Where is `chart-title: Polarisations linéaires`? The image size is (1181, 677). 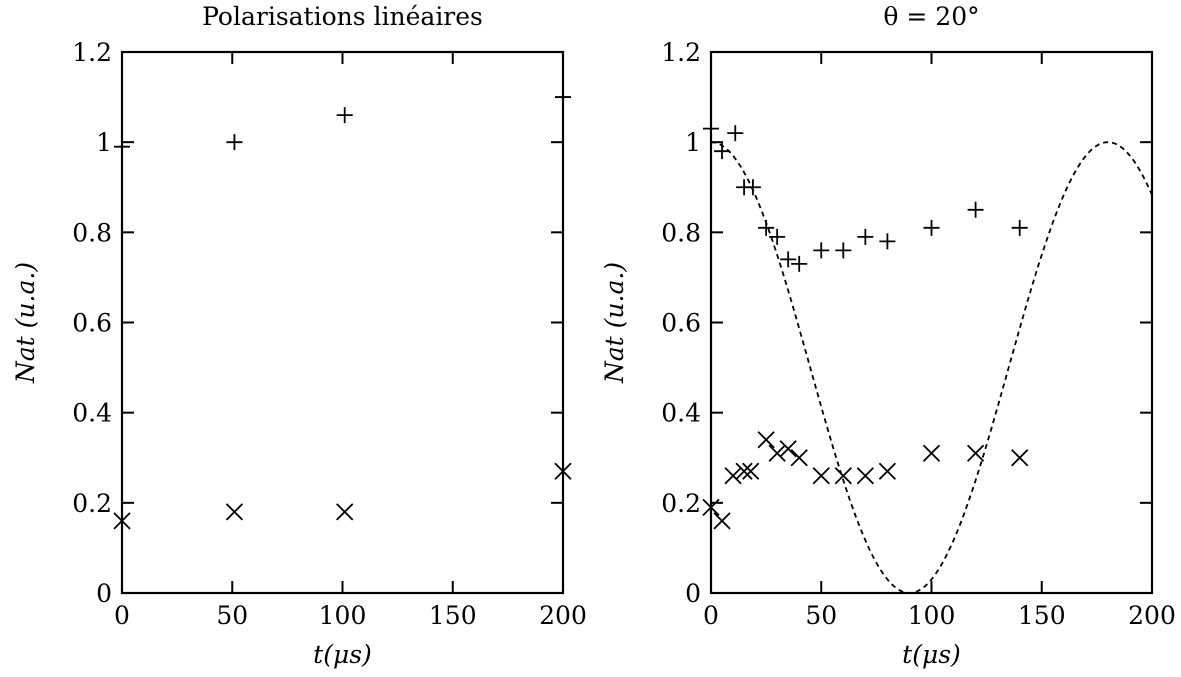 chart-title: Polarisations linéaires is located at coordinates (342, 16).